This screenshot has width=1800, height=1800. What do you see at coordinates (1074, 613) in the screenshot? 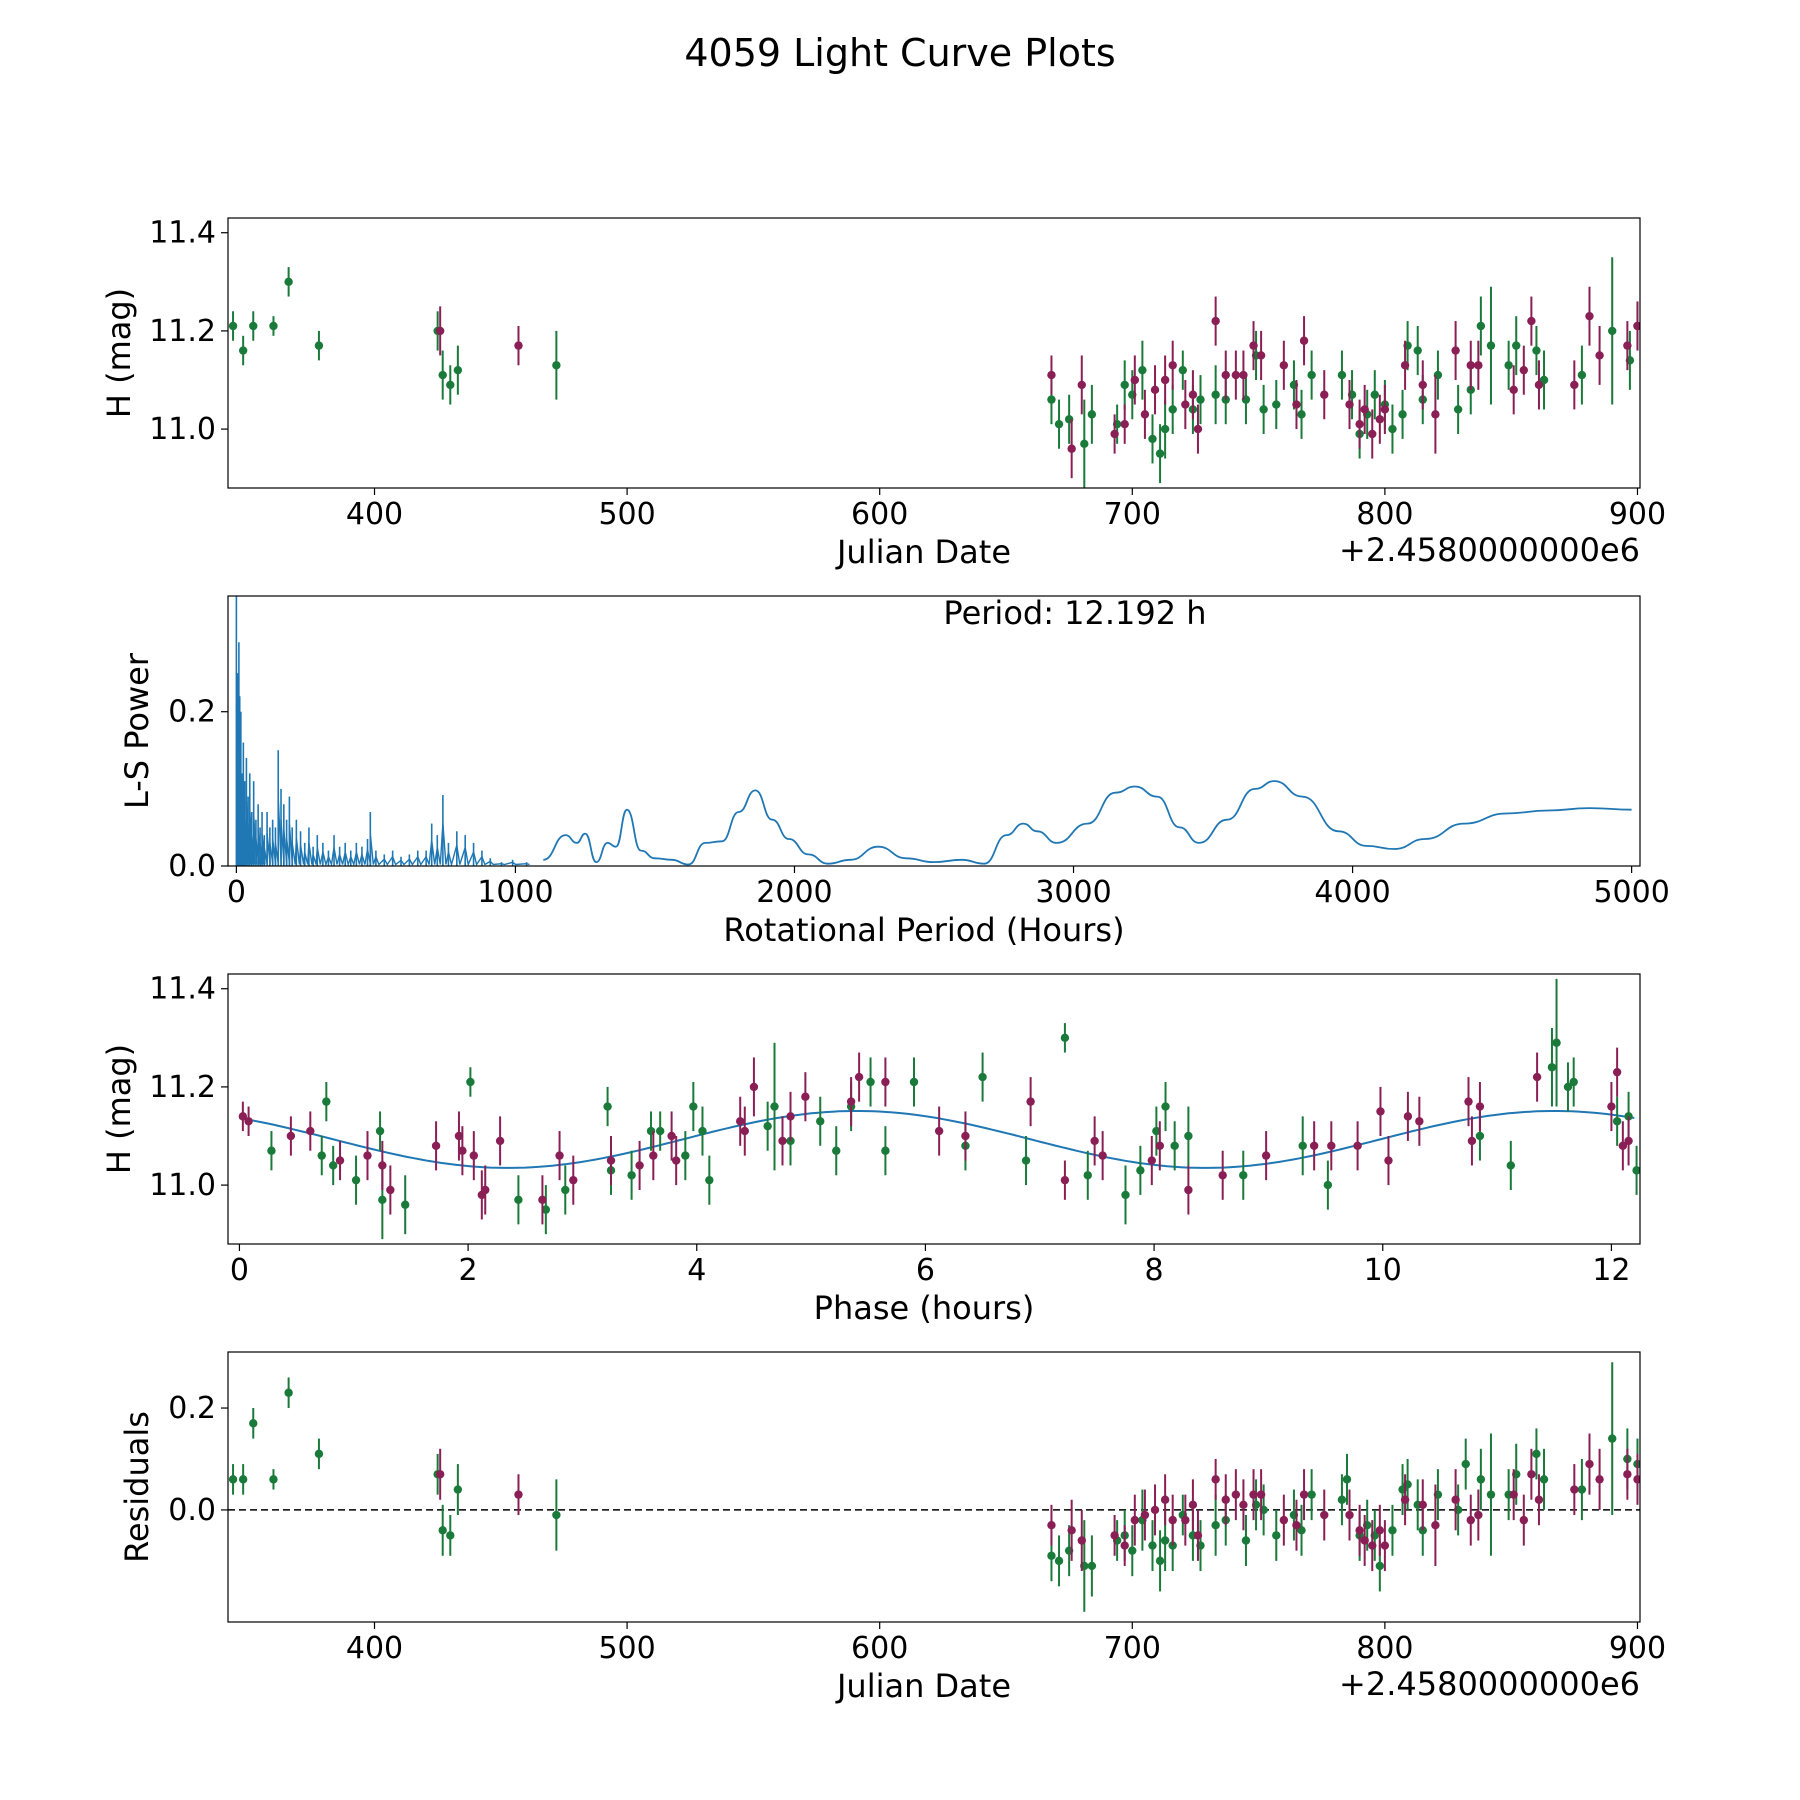
I see `period-annotation: Period: 12.192 h` at bounding box center [1074, 613].